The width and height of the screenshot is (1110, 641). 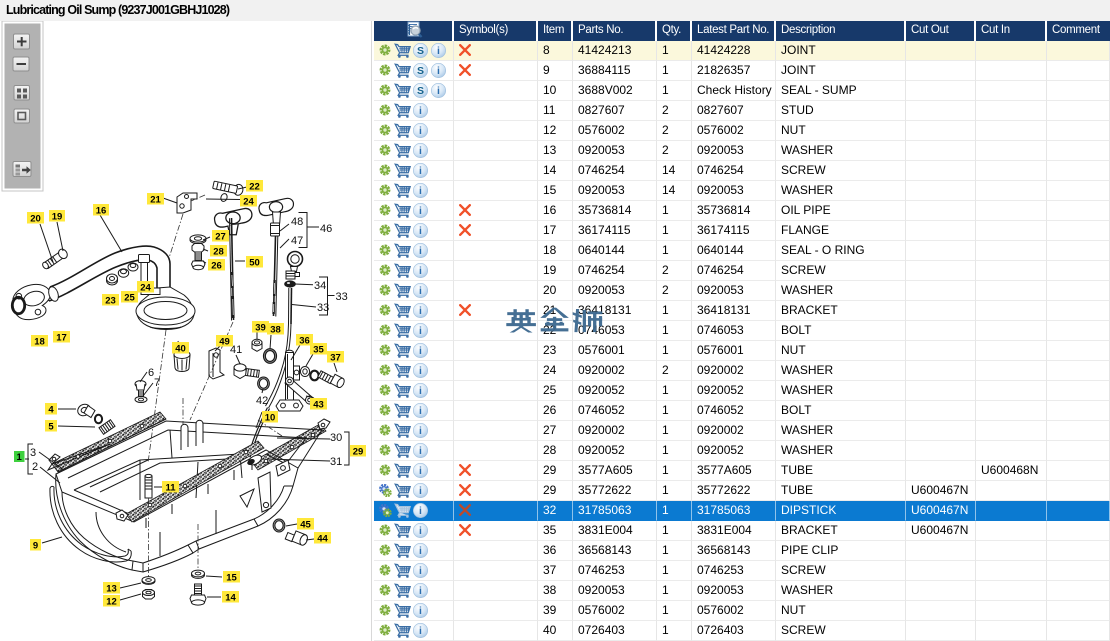 I want to click on svg-text: 29, so click(x=358, y=452).